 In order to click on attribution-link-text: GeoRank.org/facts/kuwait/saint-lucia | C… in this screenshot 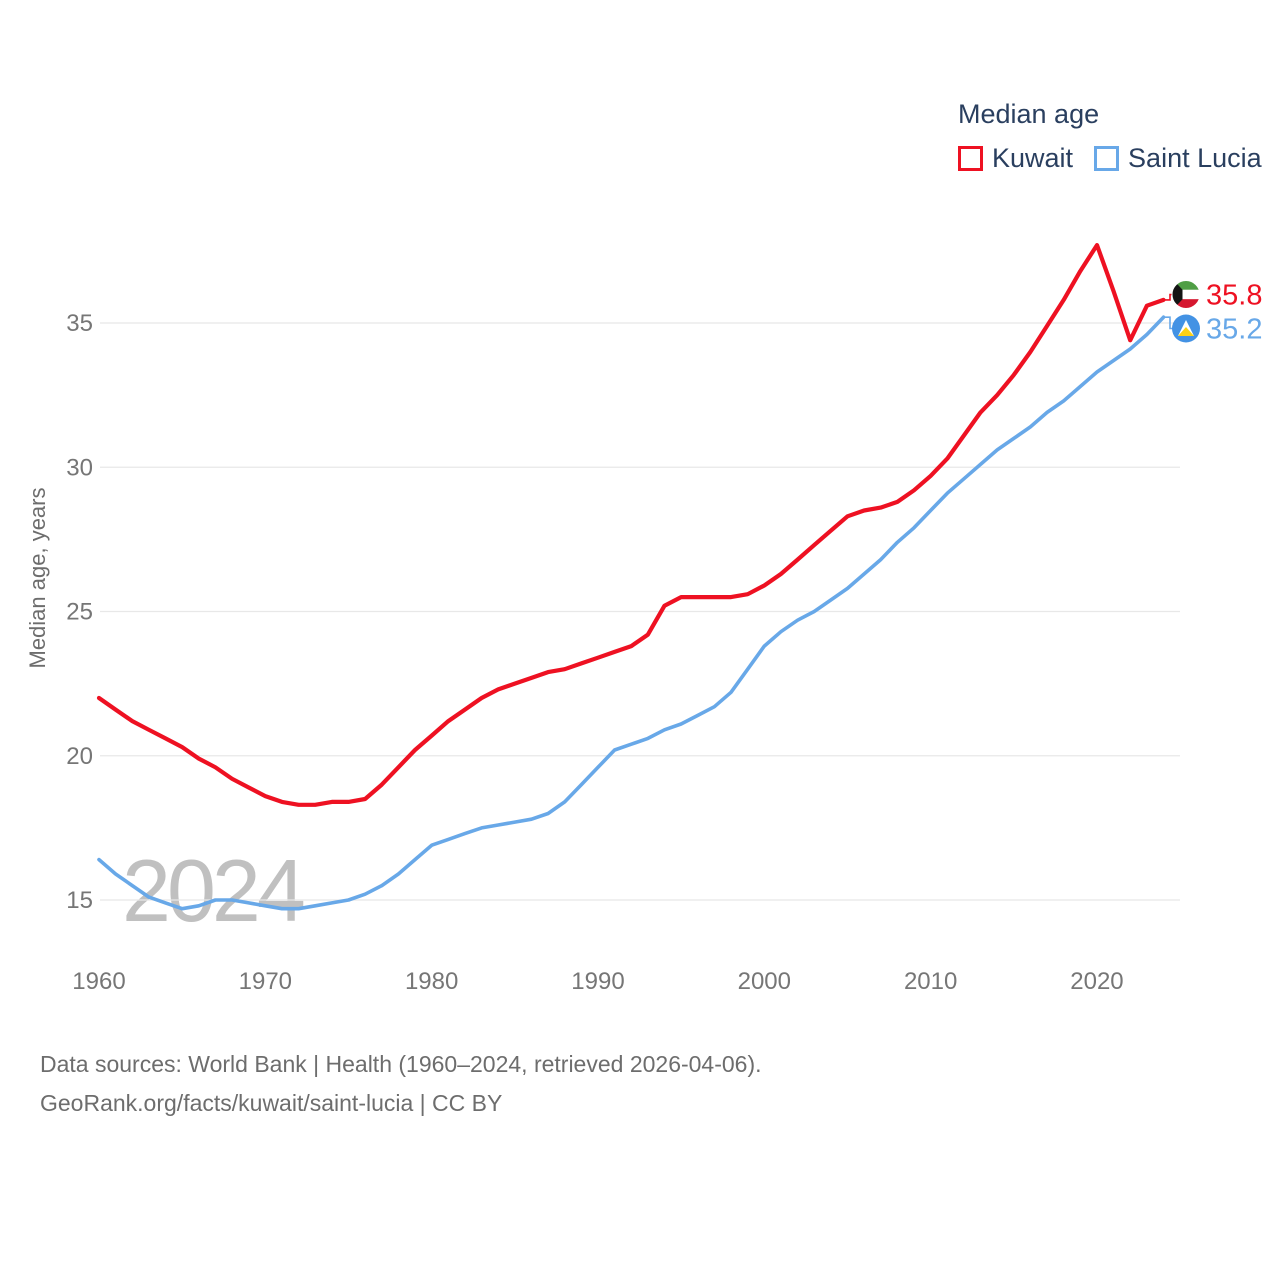, I will do `click(271, 1103)`.